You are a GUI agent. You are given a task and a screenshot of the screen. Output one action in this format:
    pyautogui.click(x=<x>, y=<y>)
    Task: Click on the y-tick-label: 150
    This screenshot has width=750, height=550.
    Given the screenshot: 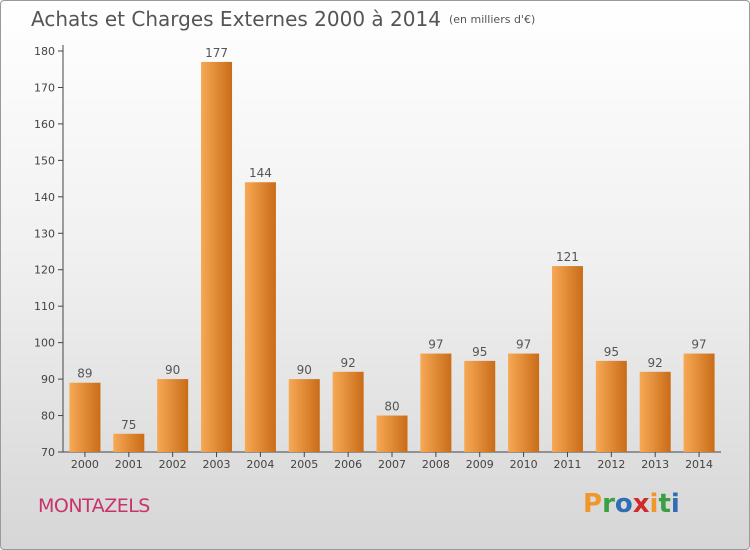 What is the action you would take?
    pyautogui.click(x=44, y=160)
    